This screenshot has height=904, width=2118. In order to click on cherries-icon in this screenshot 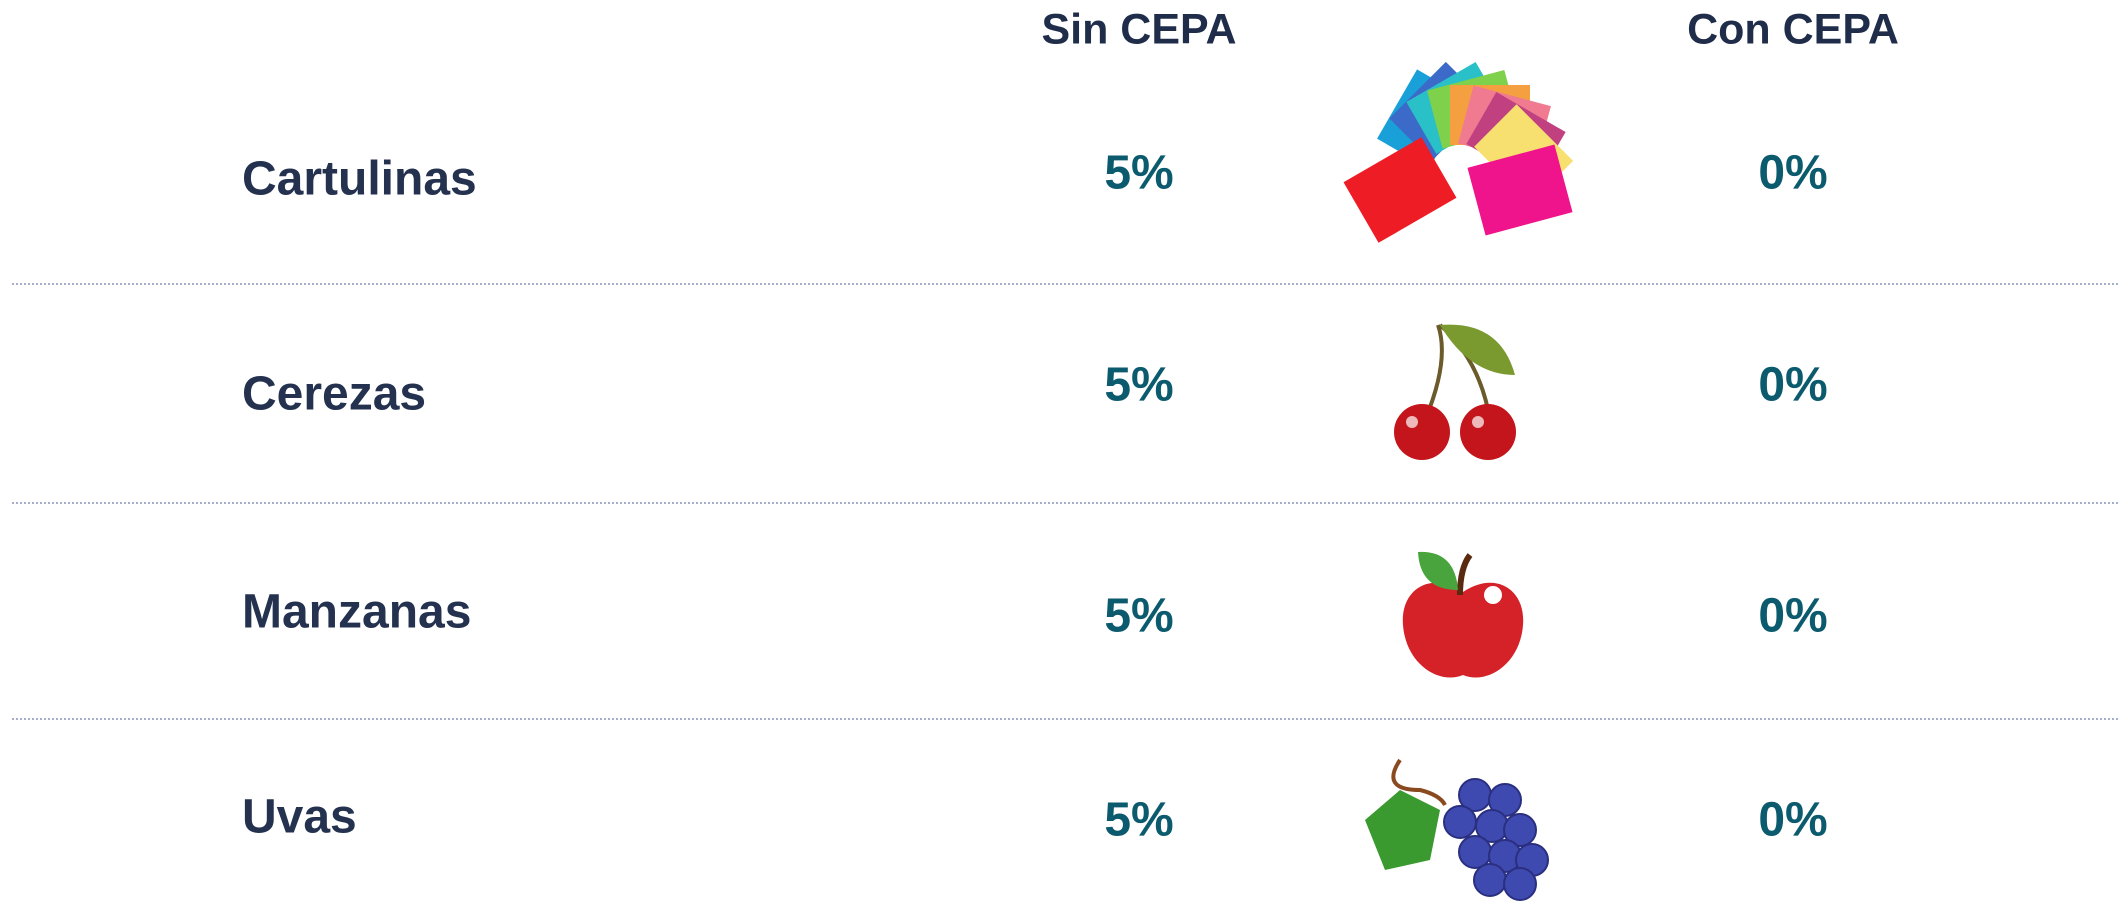, I will do `click(1455, 391)`.